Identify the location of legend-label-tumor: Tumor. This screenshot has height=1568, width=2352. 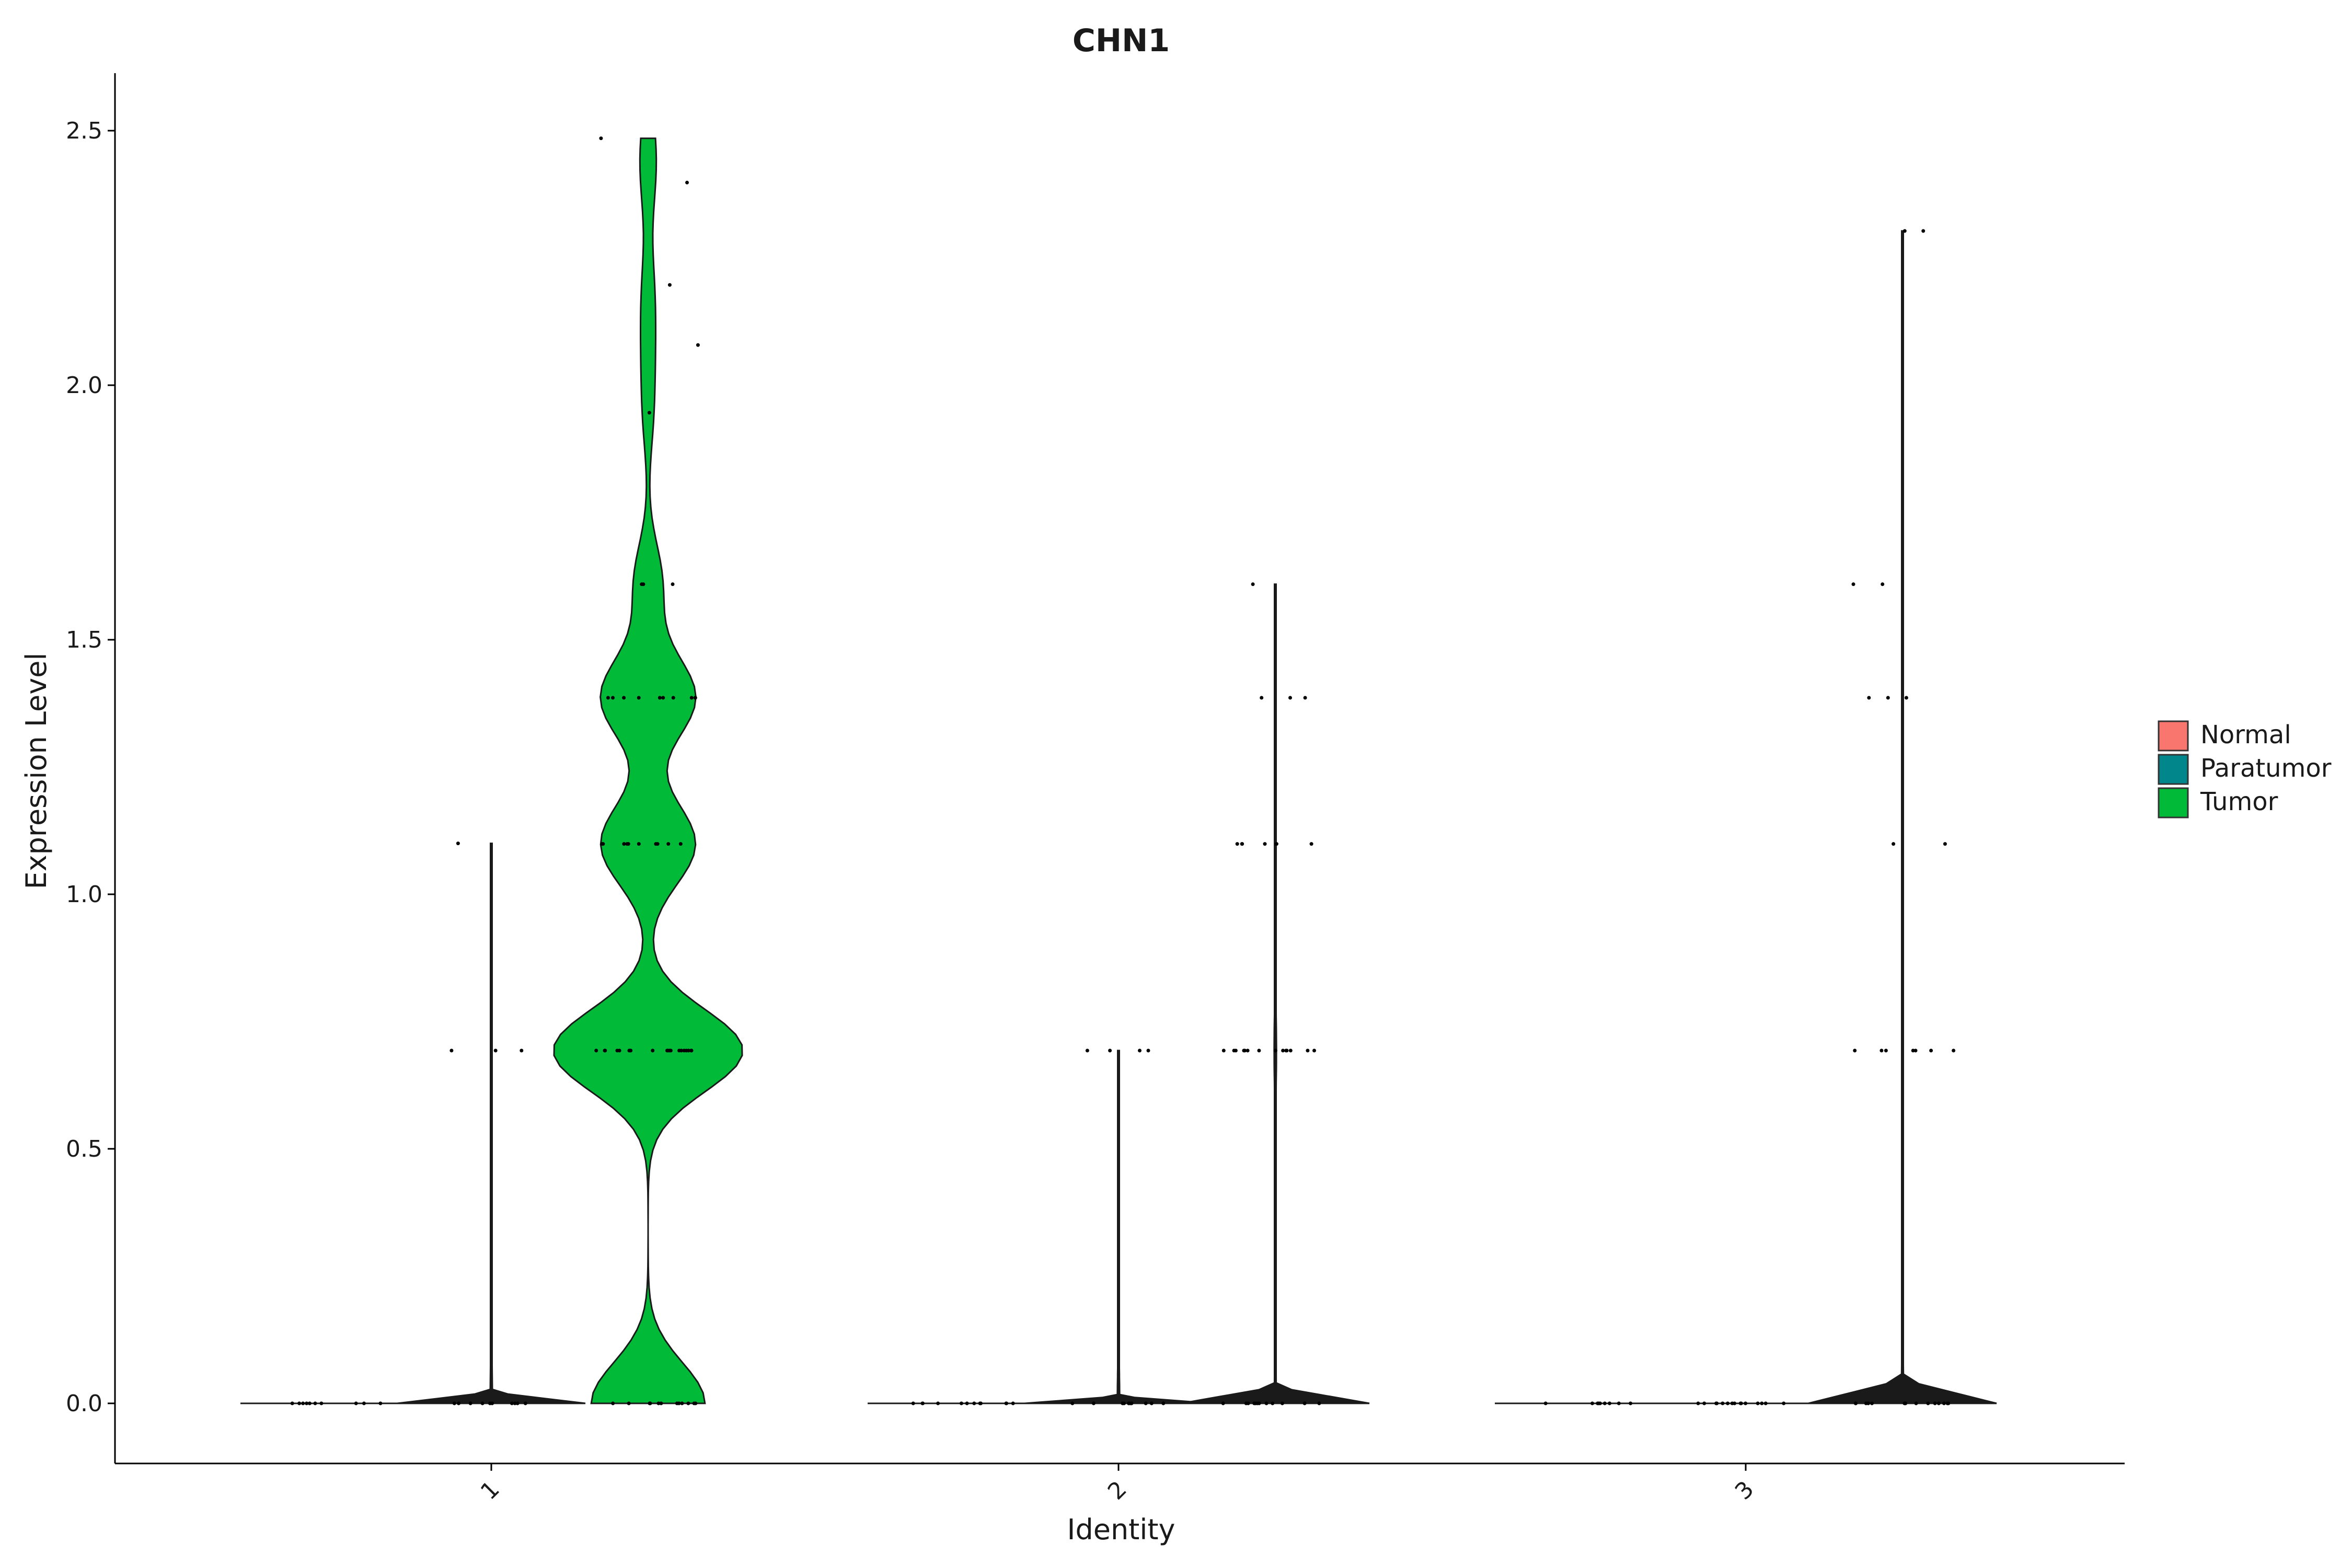
(2239, 801).